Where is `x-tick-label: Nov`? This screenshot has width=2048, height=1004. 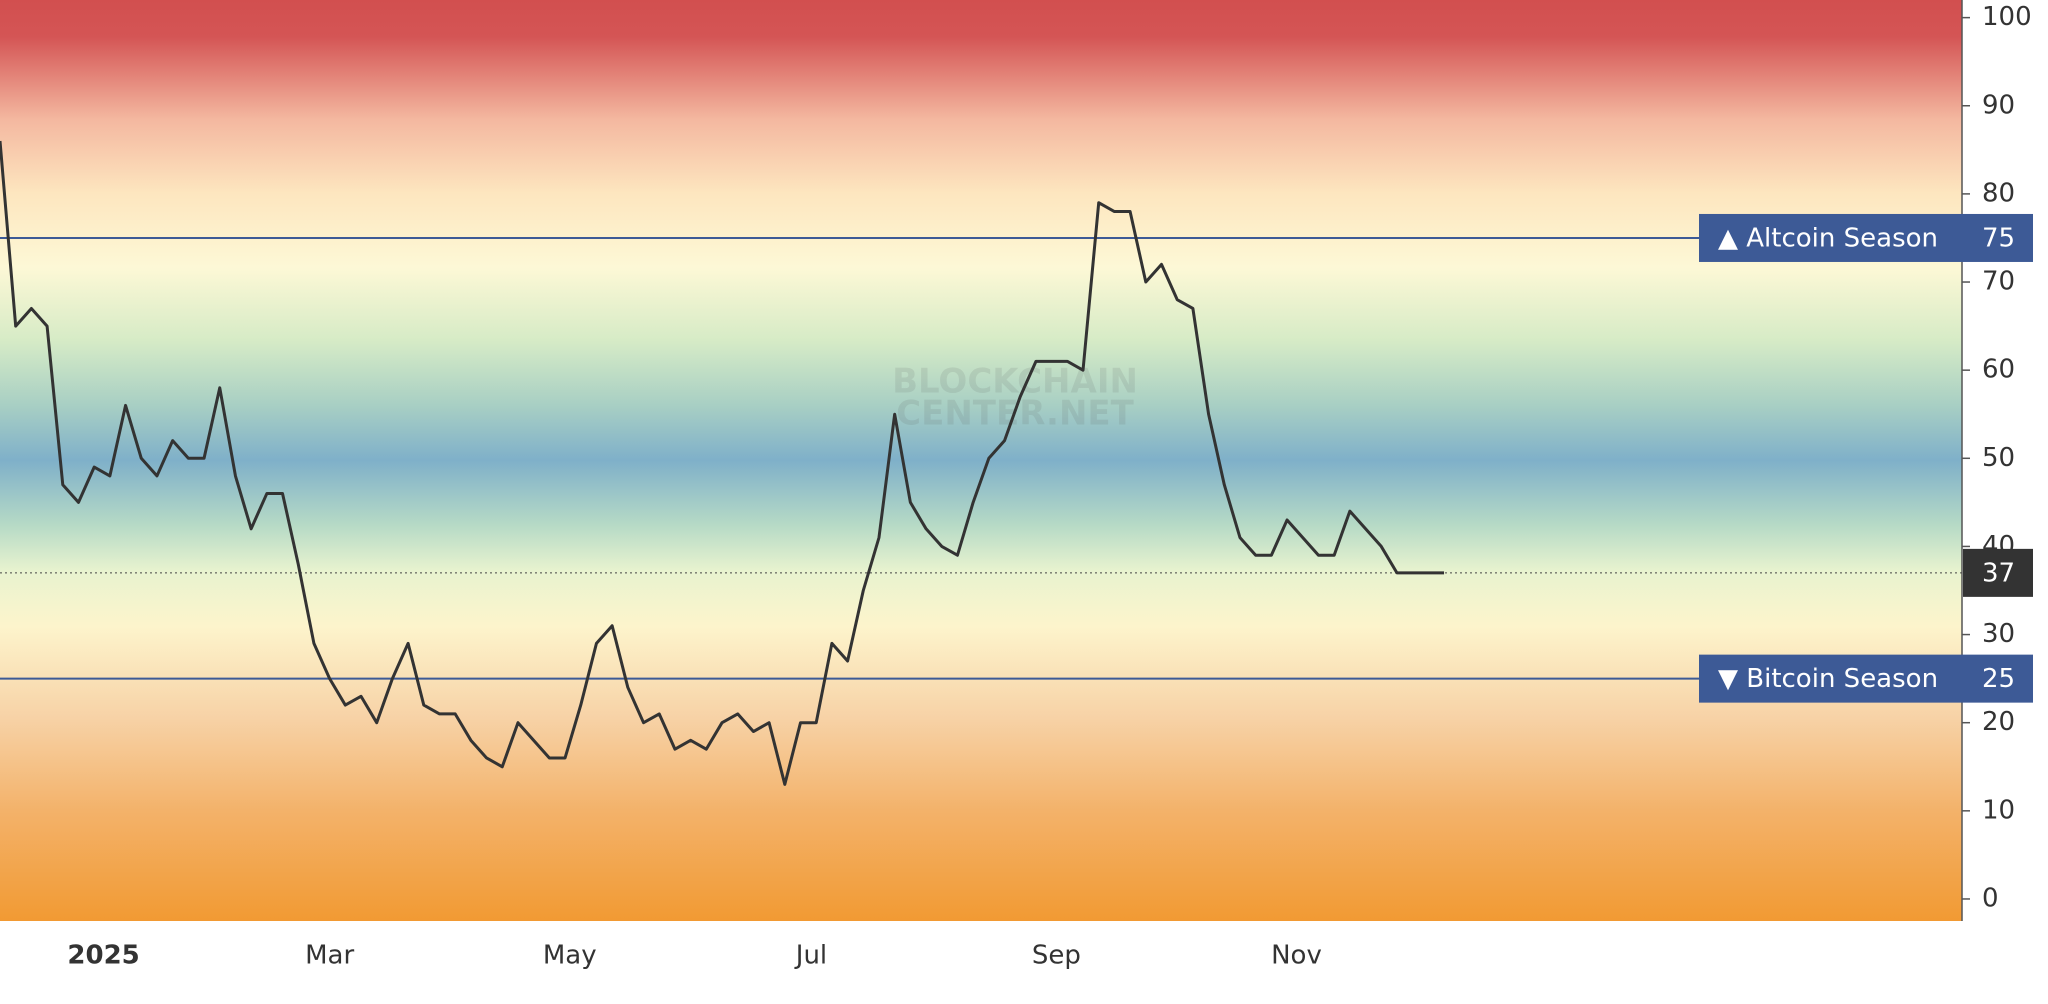 x-tick-label: Nov is located at coordinates (1296, 956).